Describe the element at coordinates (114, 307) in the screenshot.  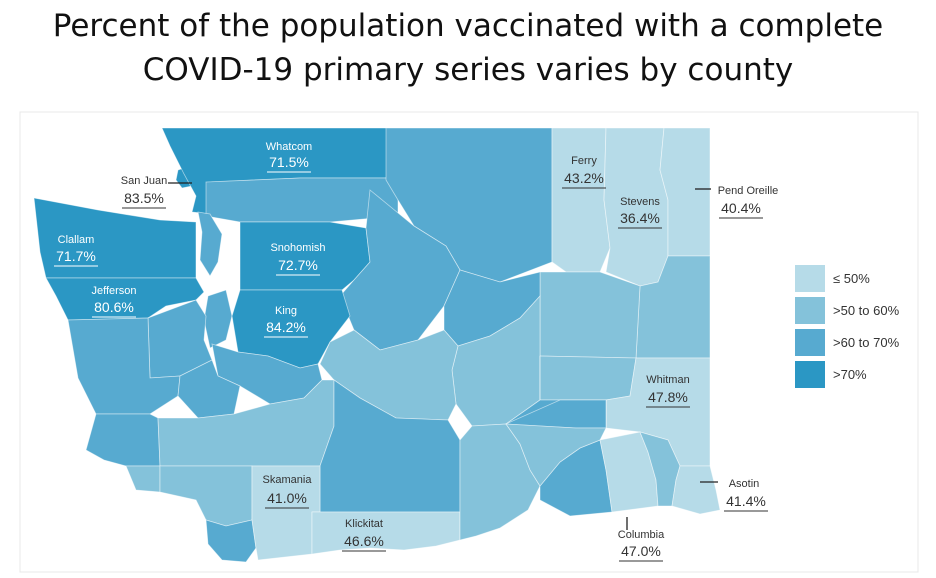
I see `jefferson-pct: 80.6%` at that location.